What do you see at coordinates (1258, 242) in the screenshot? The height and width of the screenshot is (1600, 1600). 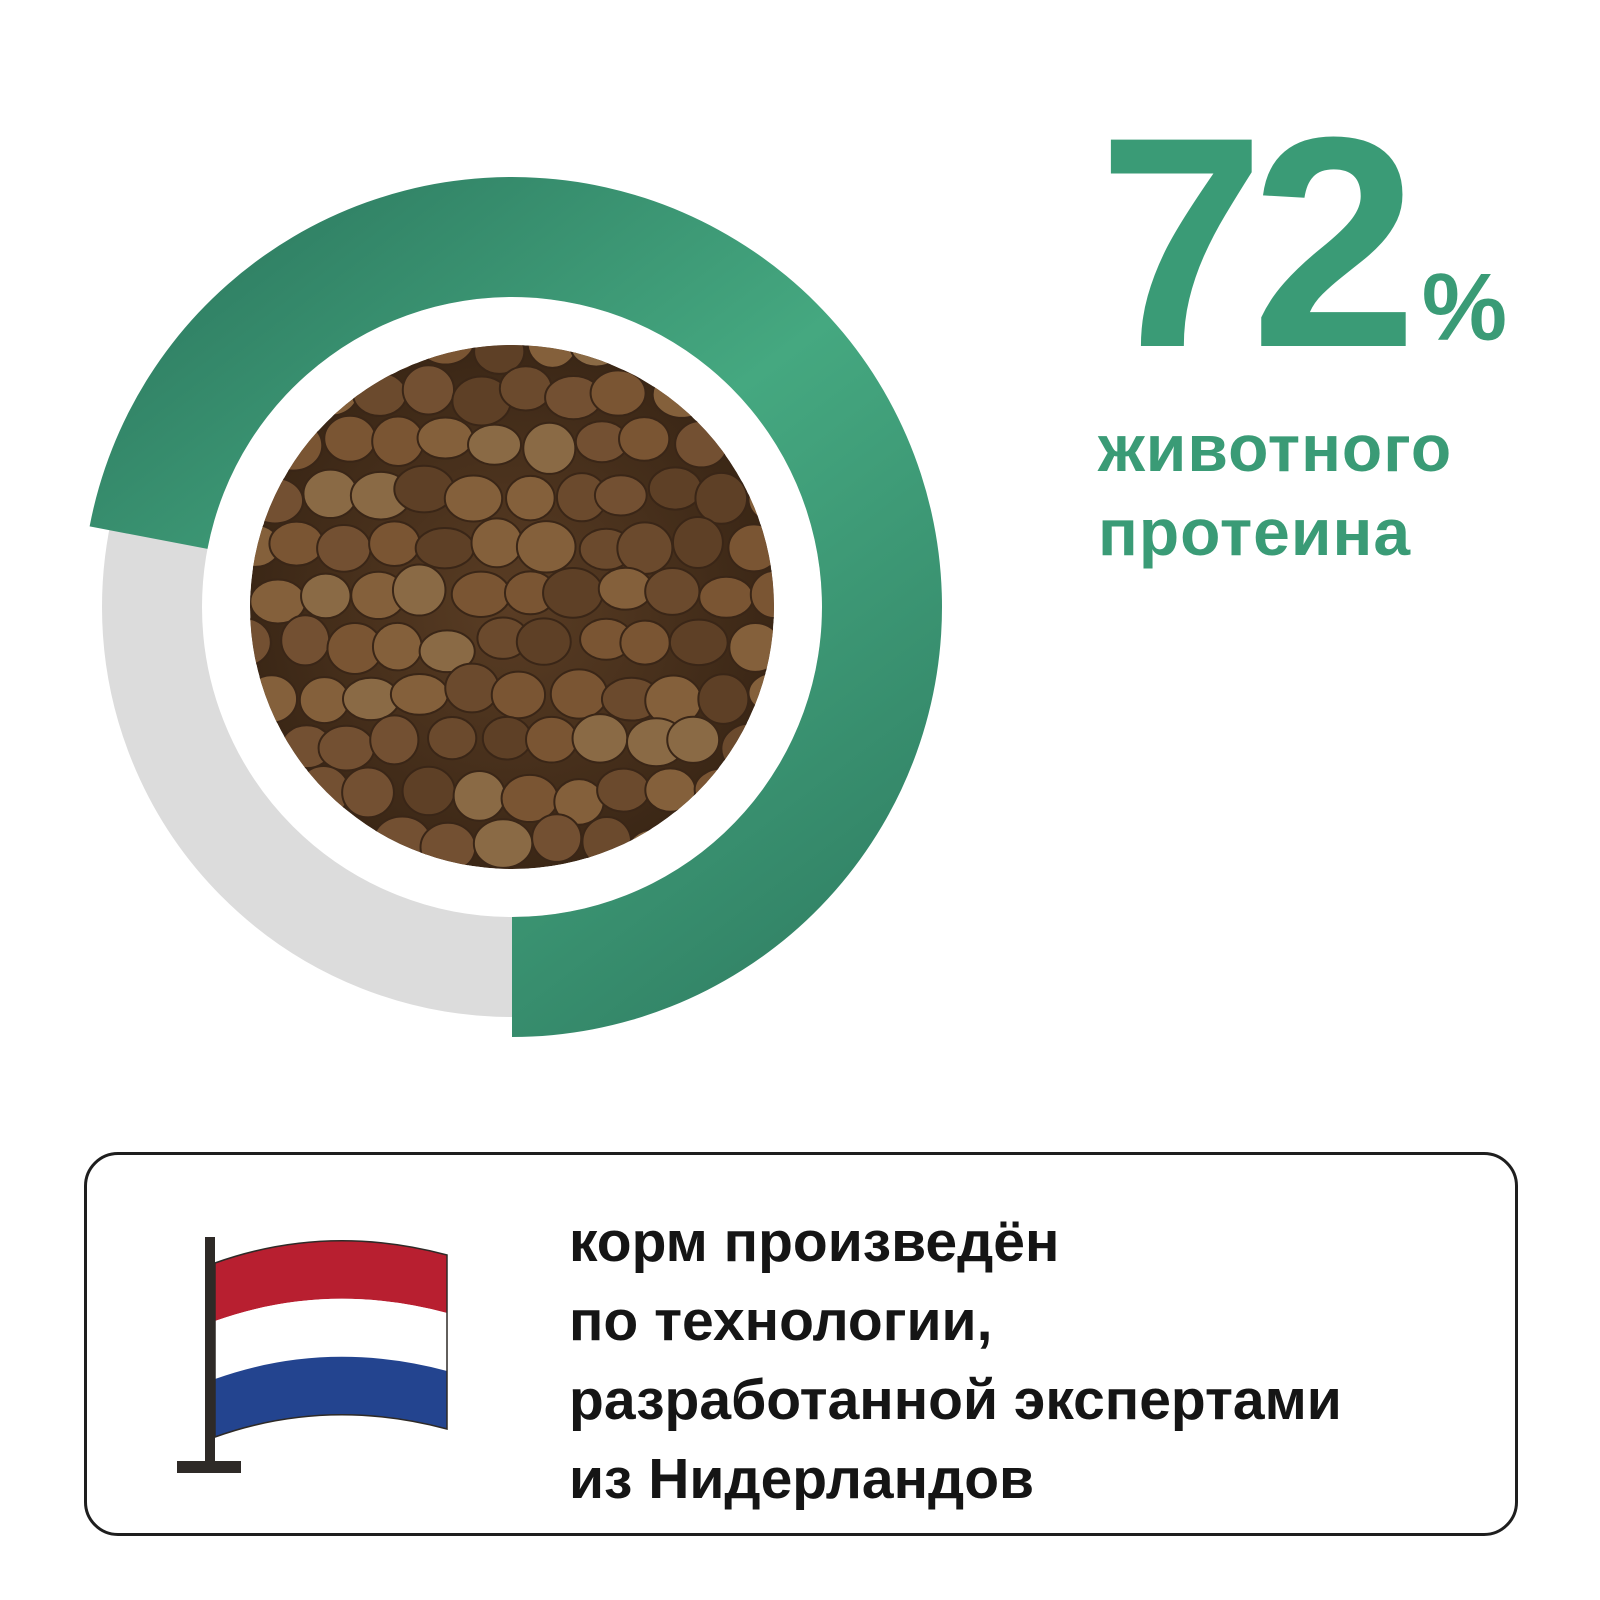 I see `stat-value: 72` at bounding box center [1258, 242].